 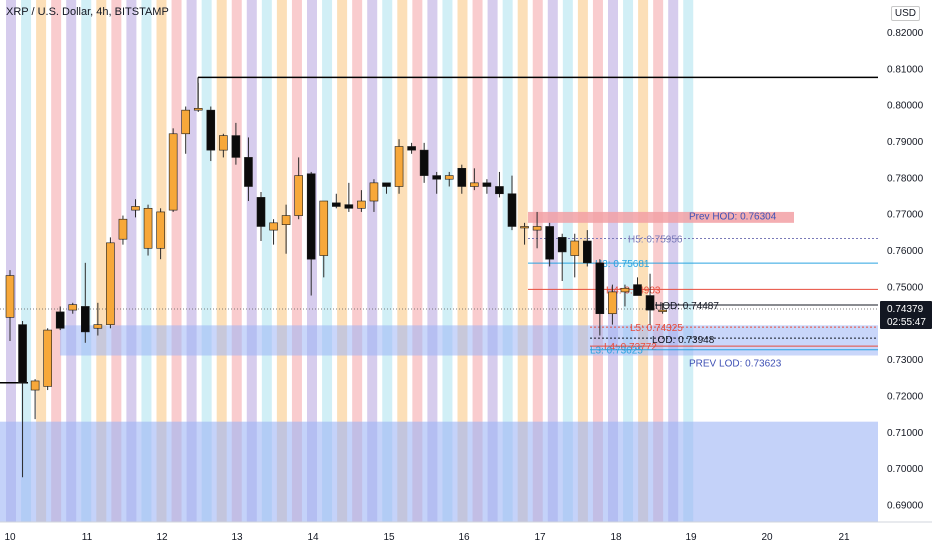 I want to click on y-tick-label: 0.79000, so click(x=905, y=142).